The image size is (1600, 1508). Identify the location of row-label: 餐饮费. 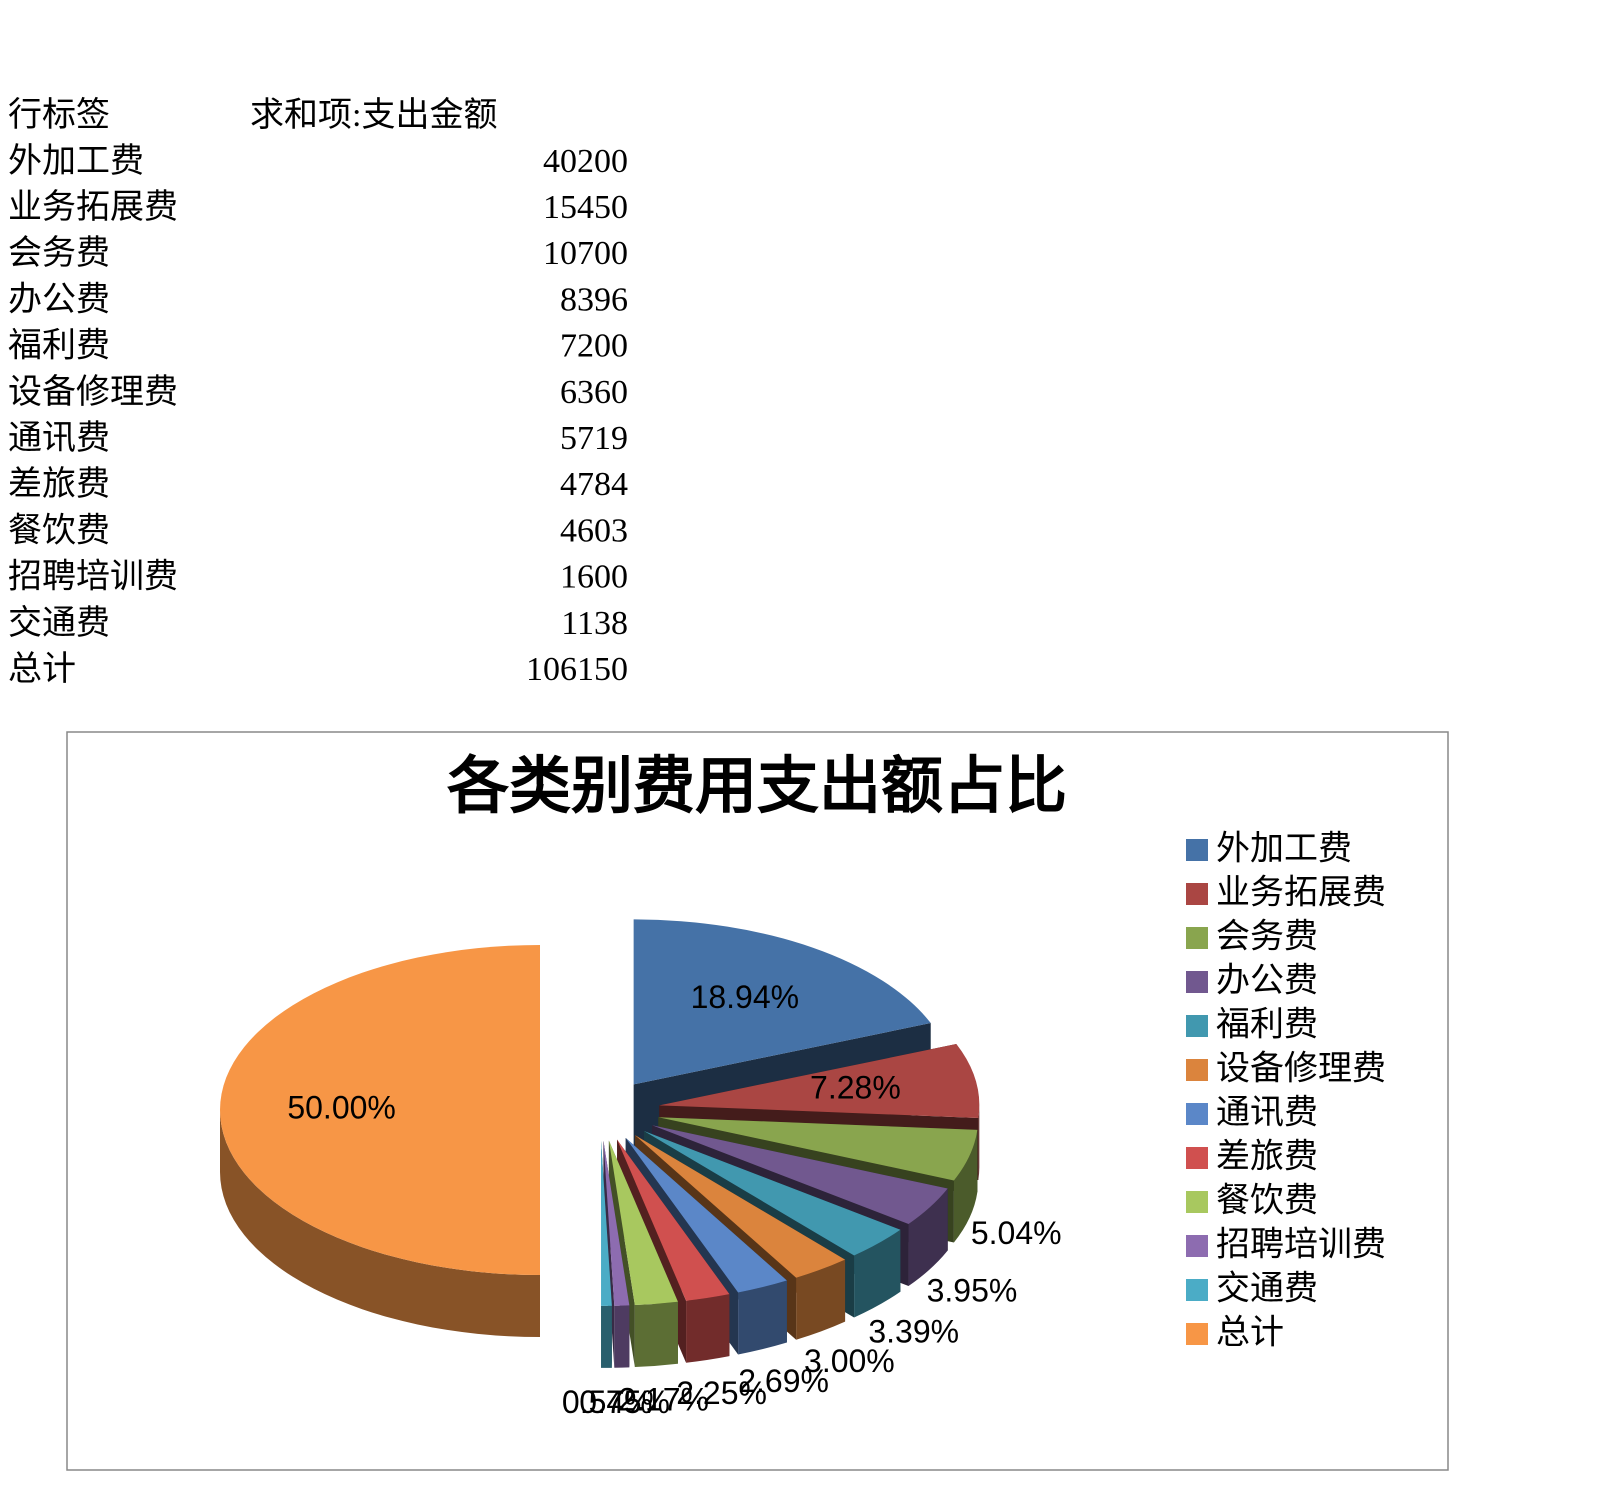
(59, 530).